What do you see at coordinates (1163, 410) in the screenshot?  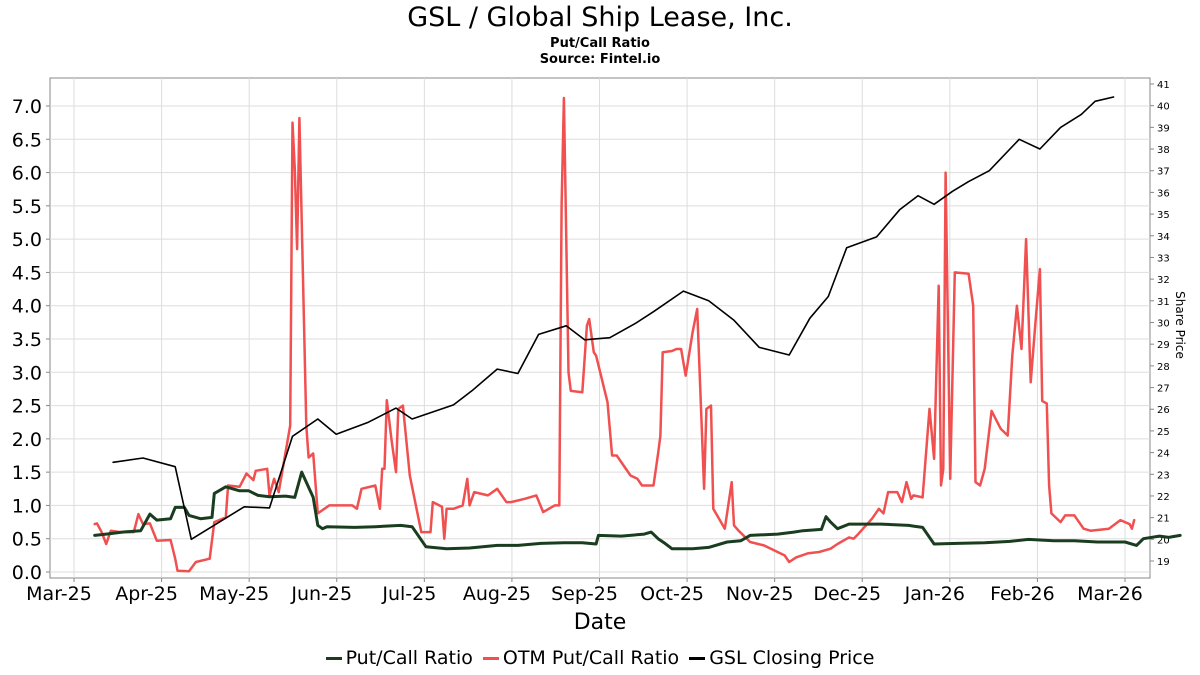 I see `y-right-tick-label: 26` at bounding box center [1163, 410].